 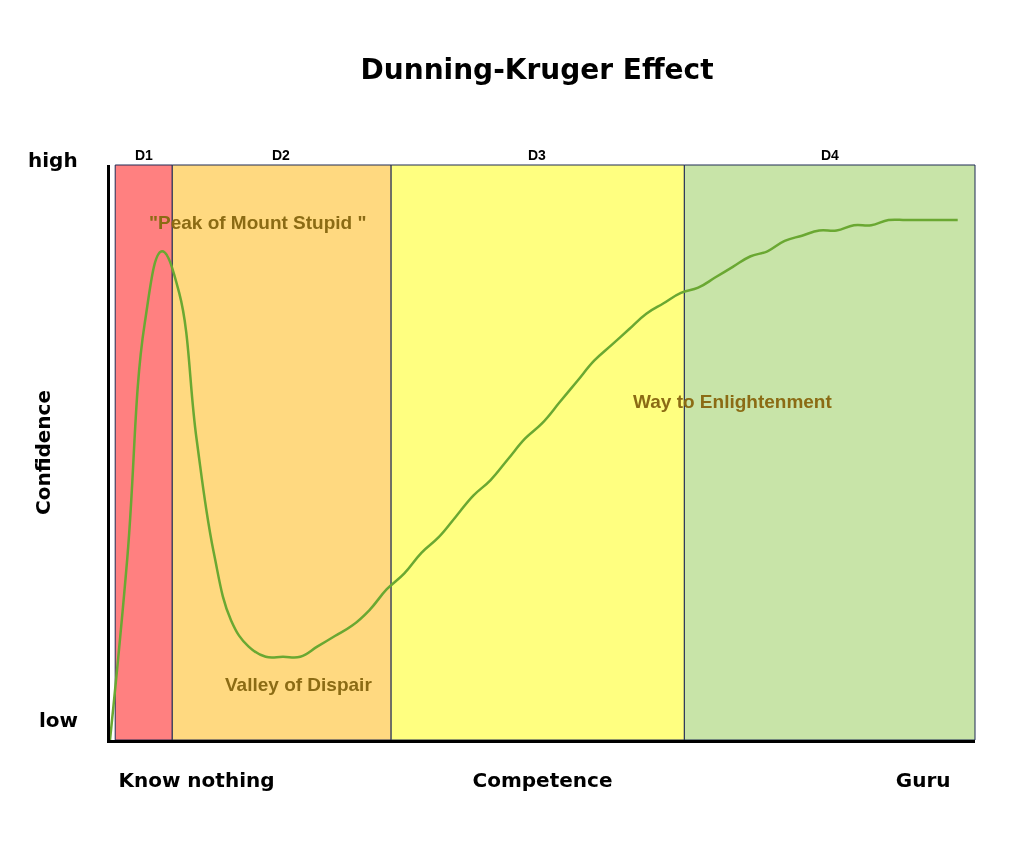 What do you see at coordinates (537, 155) in the screenshot?
I see `text: D3` at bounding box center [537, 155].